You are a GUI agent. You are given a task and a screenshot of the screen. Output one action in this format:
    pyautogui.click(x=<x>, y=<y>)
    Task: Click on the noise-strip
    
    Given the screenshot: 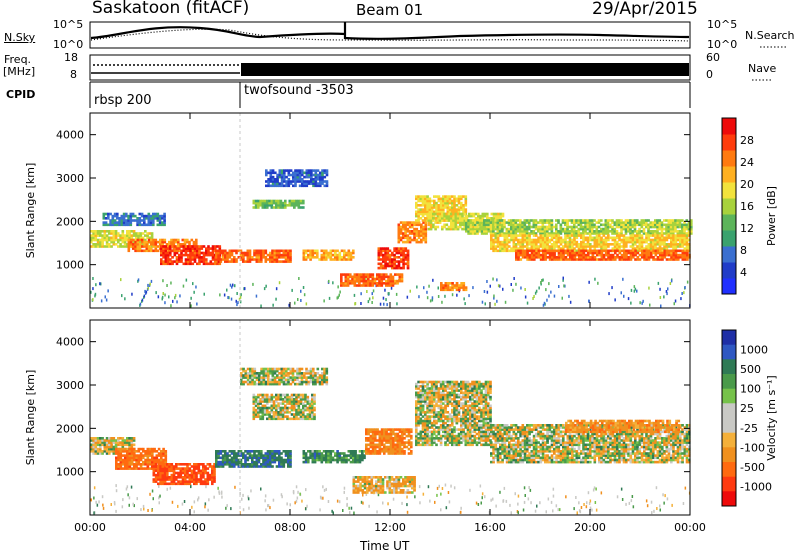 What is the action you would take?
    pyautogui.click(x=390, y=35)
    